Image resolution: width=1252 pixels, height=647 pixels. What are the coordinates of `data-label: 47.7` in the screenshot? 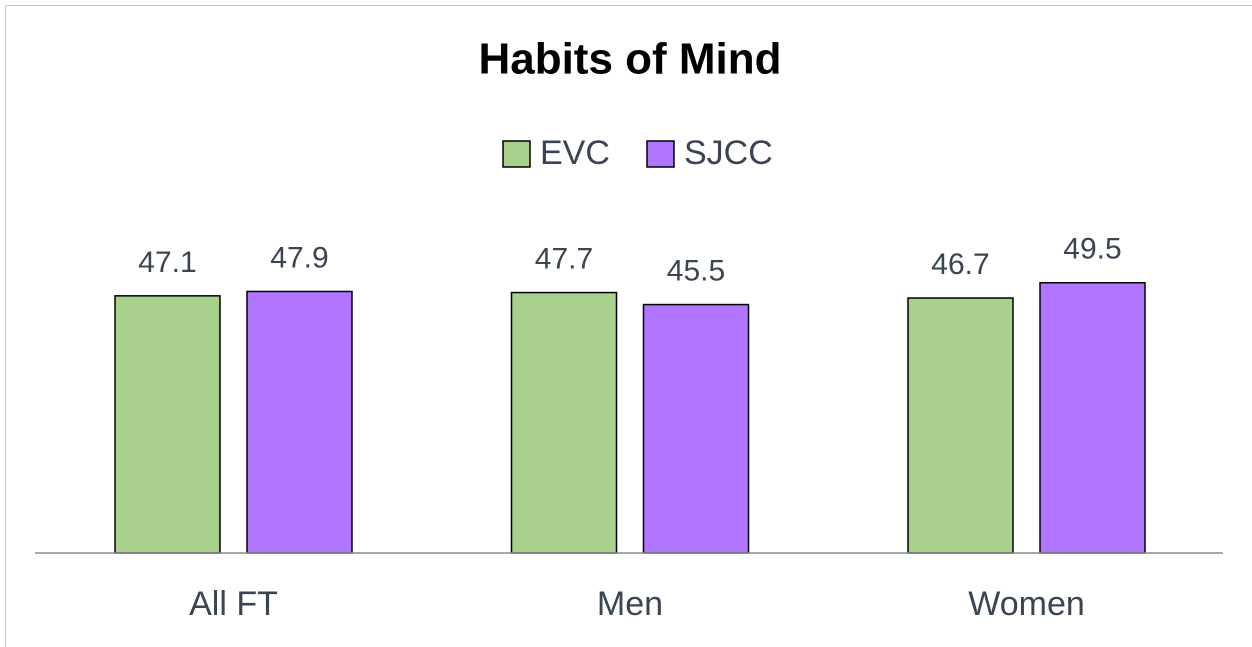 It's located at (564, 258).